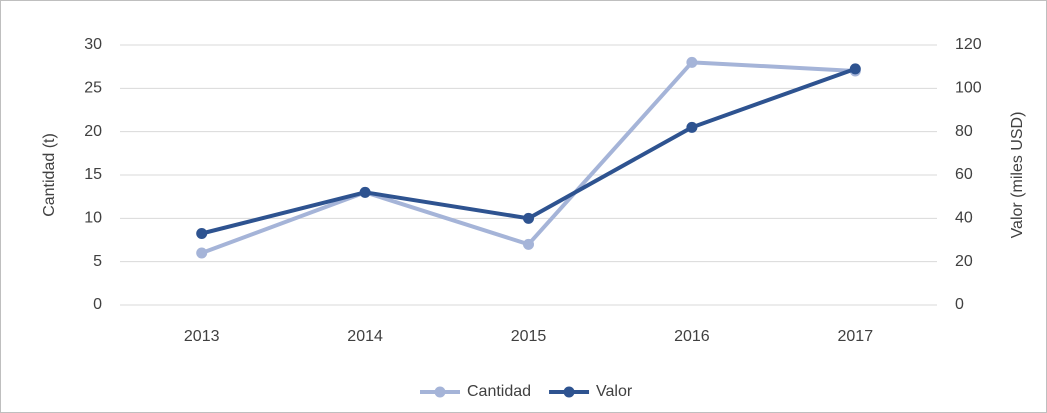 This screenshot has height=413, width=1047. Describe the element at coordinates (93, 218) in the screenshot. I see `y-tick-label: 10` at that location.